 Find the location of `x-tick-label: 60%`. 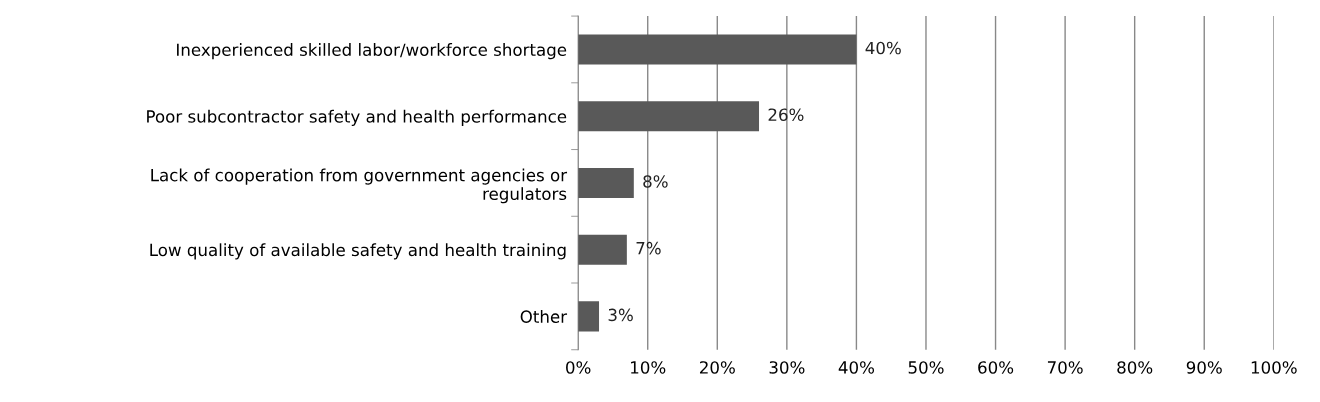

x-tick-label: 60% is located at coordinates (996, 367).